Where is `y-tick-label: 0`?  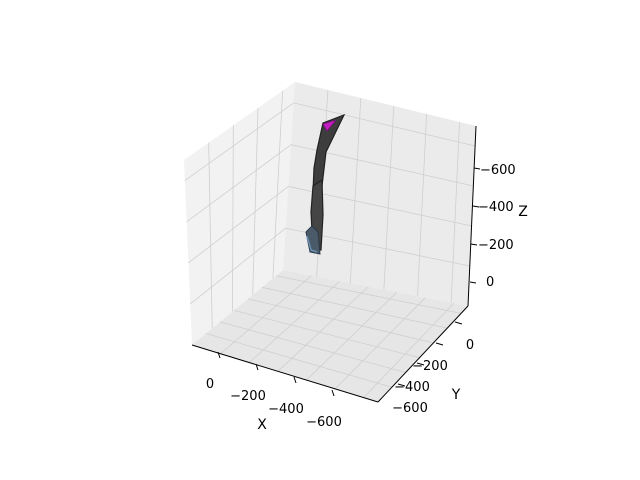 y-tick-label: 0 is located at coordinates (470, 345).